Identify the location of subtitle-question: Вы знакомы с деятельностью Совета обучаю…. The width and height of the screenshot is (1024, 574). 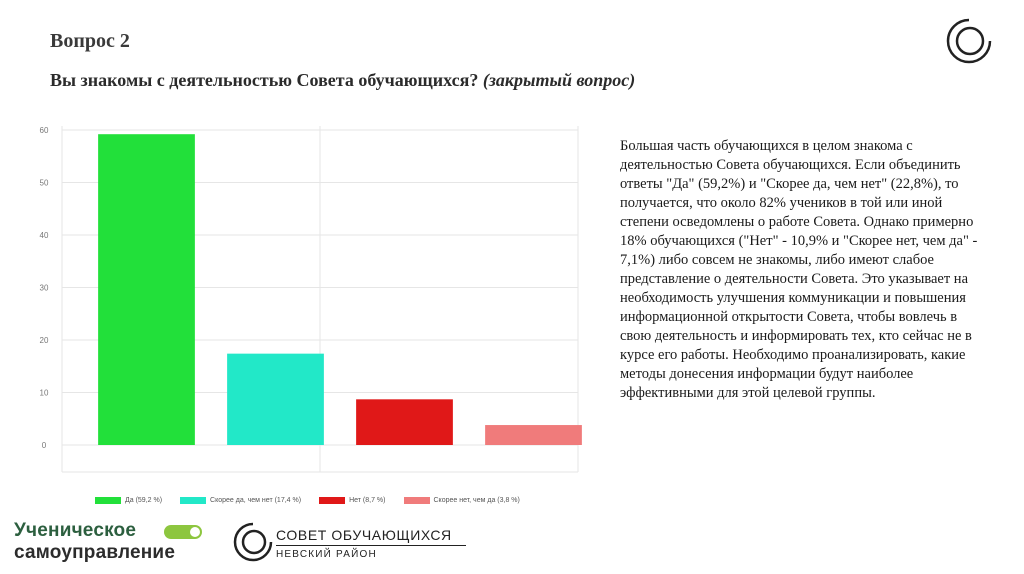
(264, 80).